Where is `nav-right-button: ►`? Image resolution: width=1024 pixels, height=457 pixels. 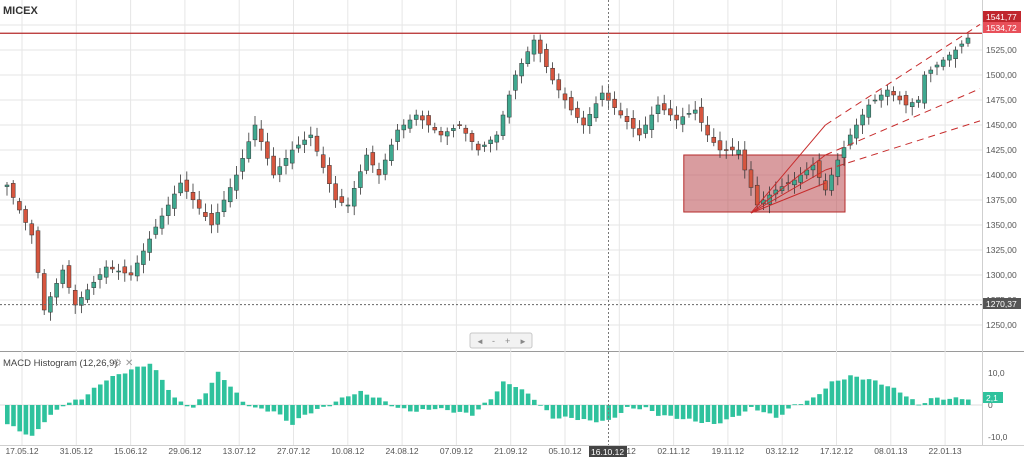
nav-right-button: ► is located at coordinates (523, 341).